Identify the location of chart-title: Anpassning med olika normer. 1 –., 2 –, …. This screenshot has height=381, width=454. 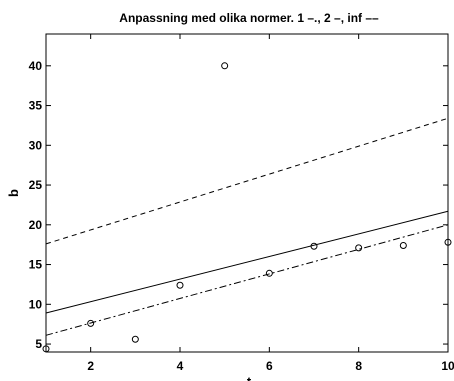
(249, 18).